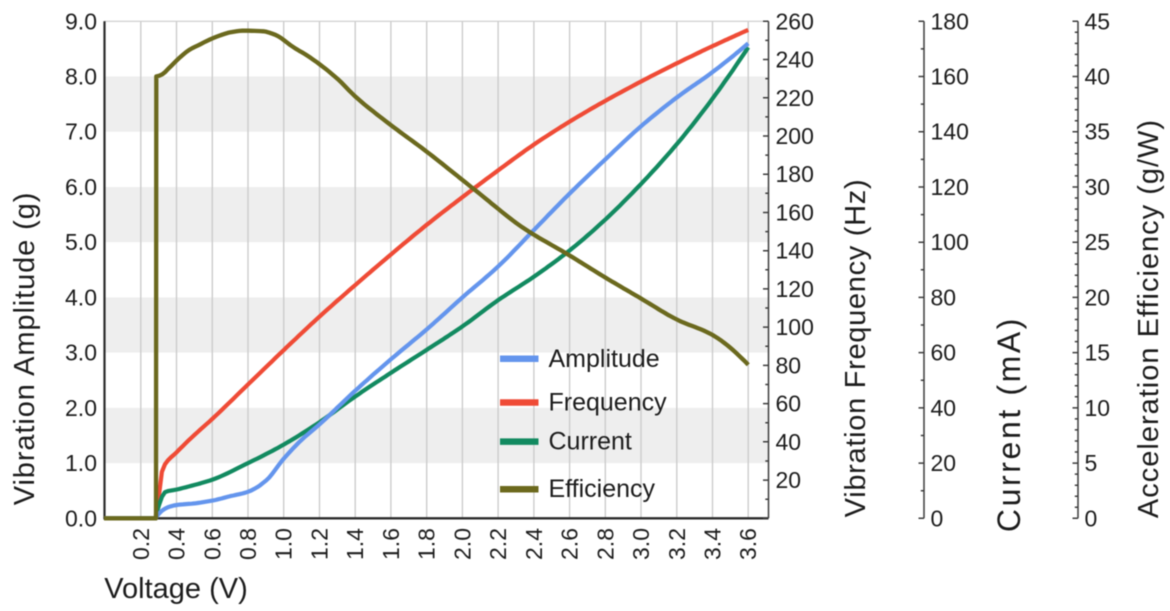 Image resolution: width=1170 pixels, height=611 pixels. What do you see at coordinates (605, 544) in the screenshot?
I see `svg-text: 2.8` at bounding box center [605, 544].